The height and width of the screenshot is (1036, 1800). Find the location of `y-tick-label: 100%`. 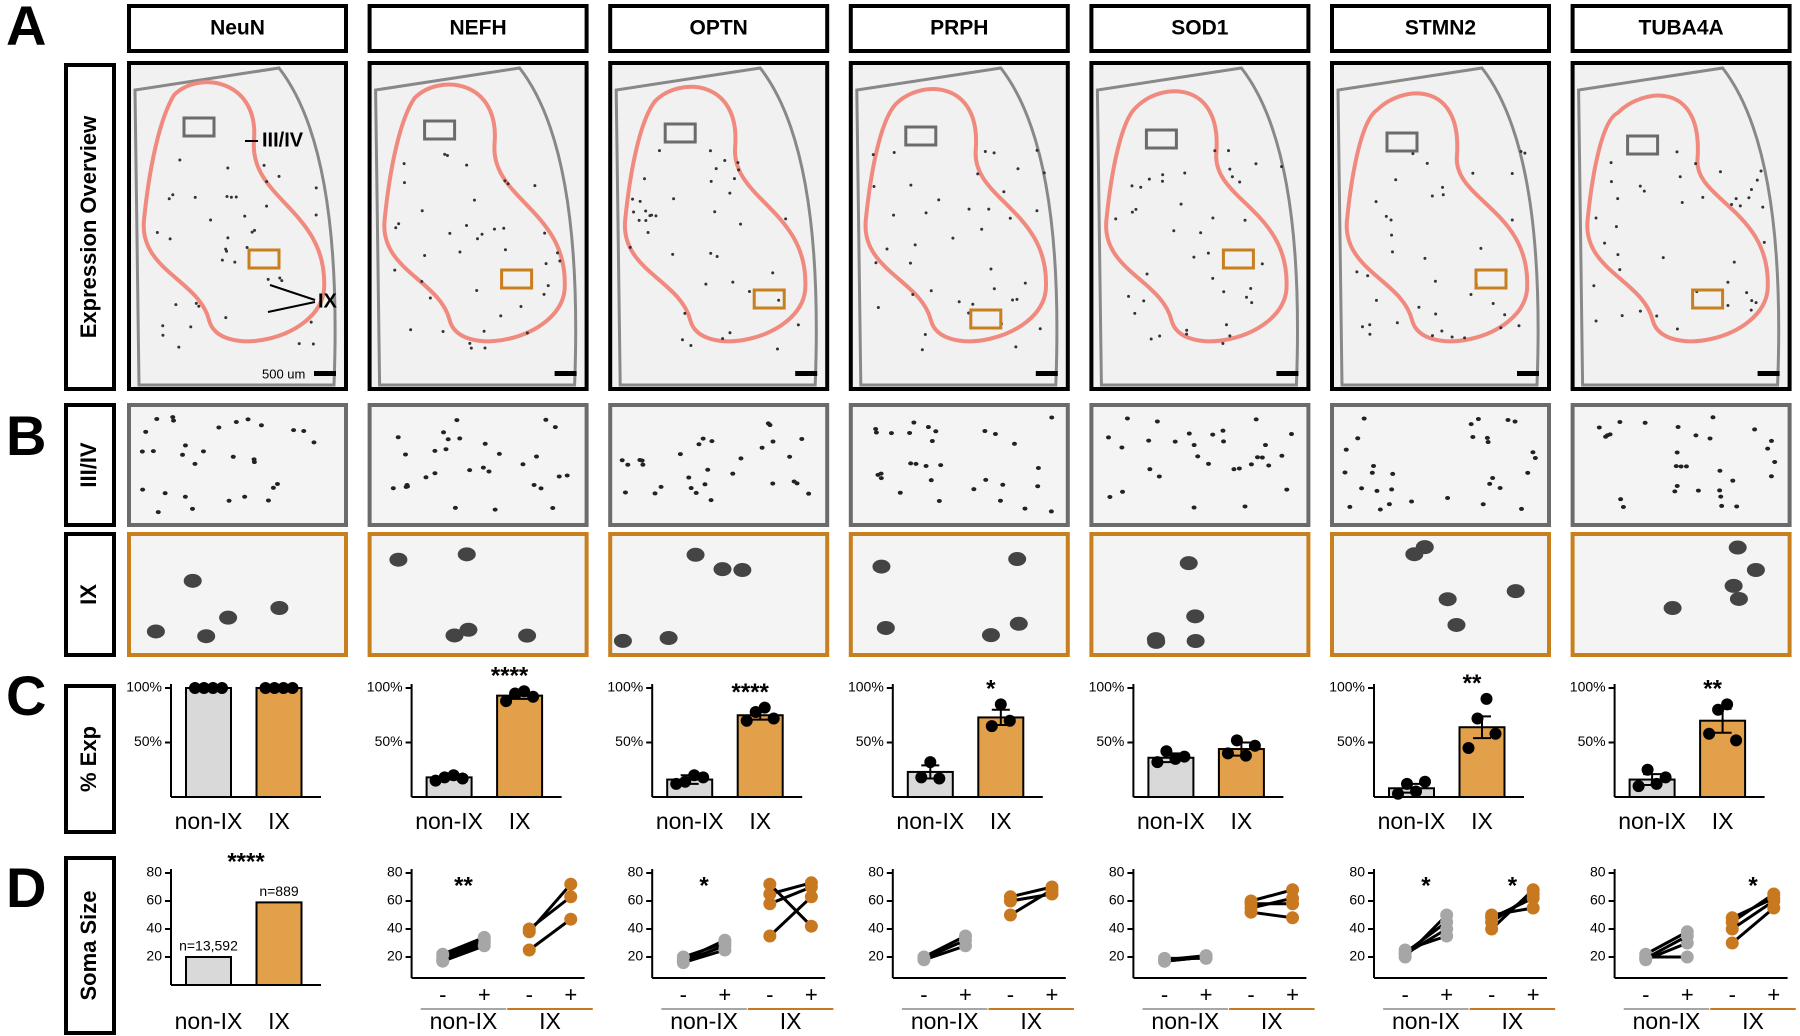

y-tick-label: 100% is located at coordinates (866, 687).